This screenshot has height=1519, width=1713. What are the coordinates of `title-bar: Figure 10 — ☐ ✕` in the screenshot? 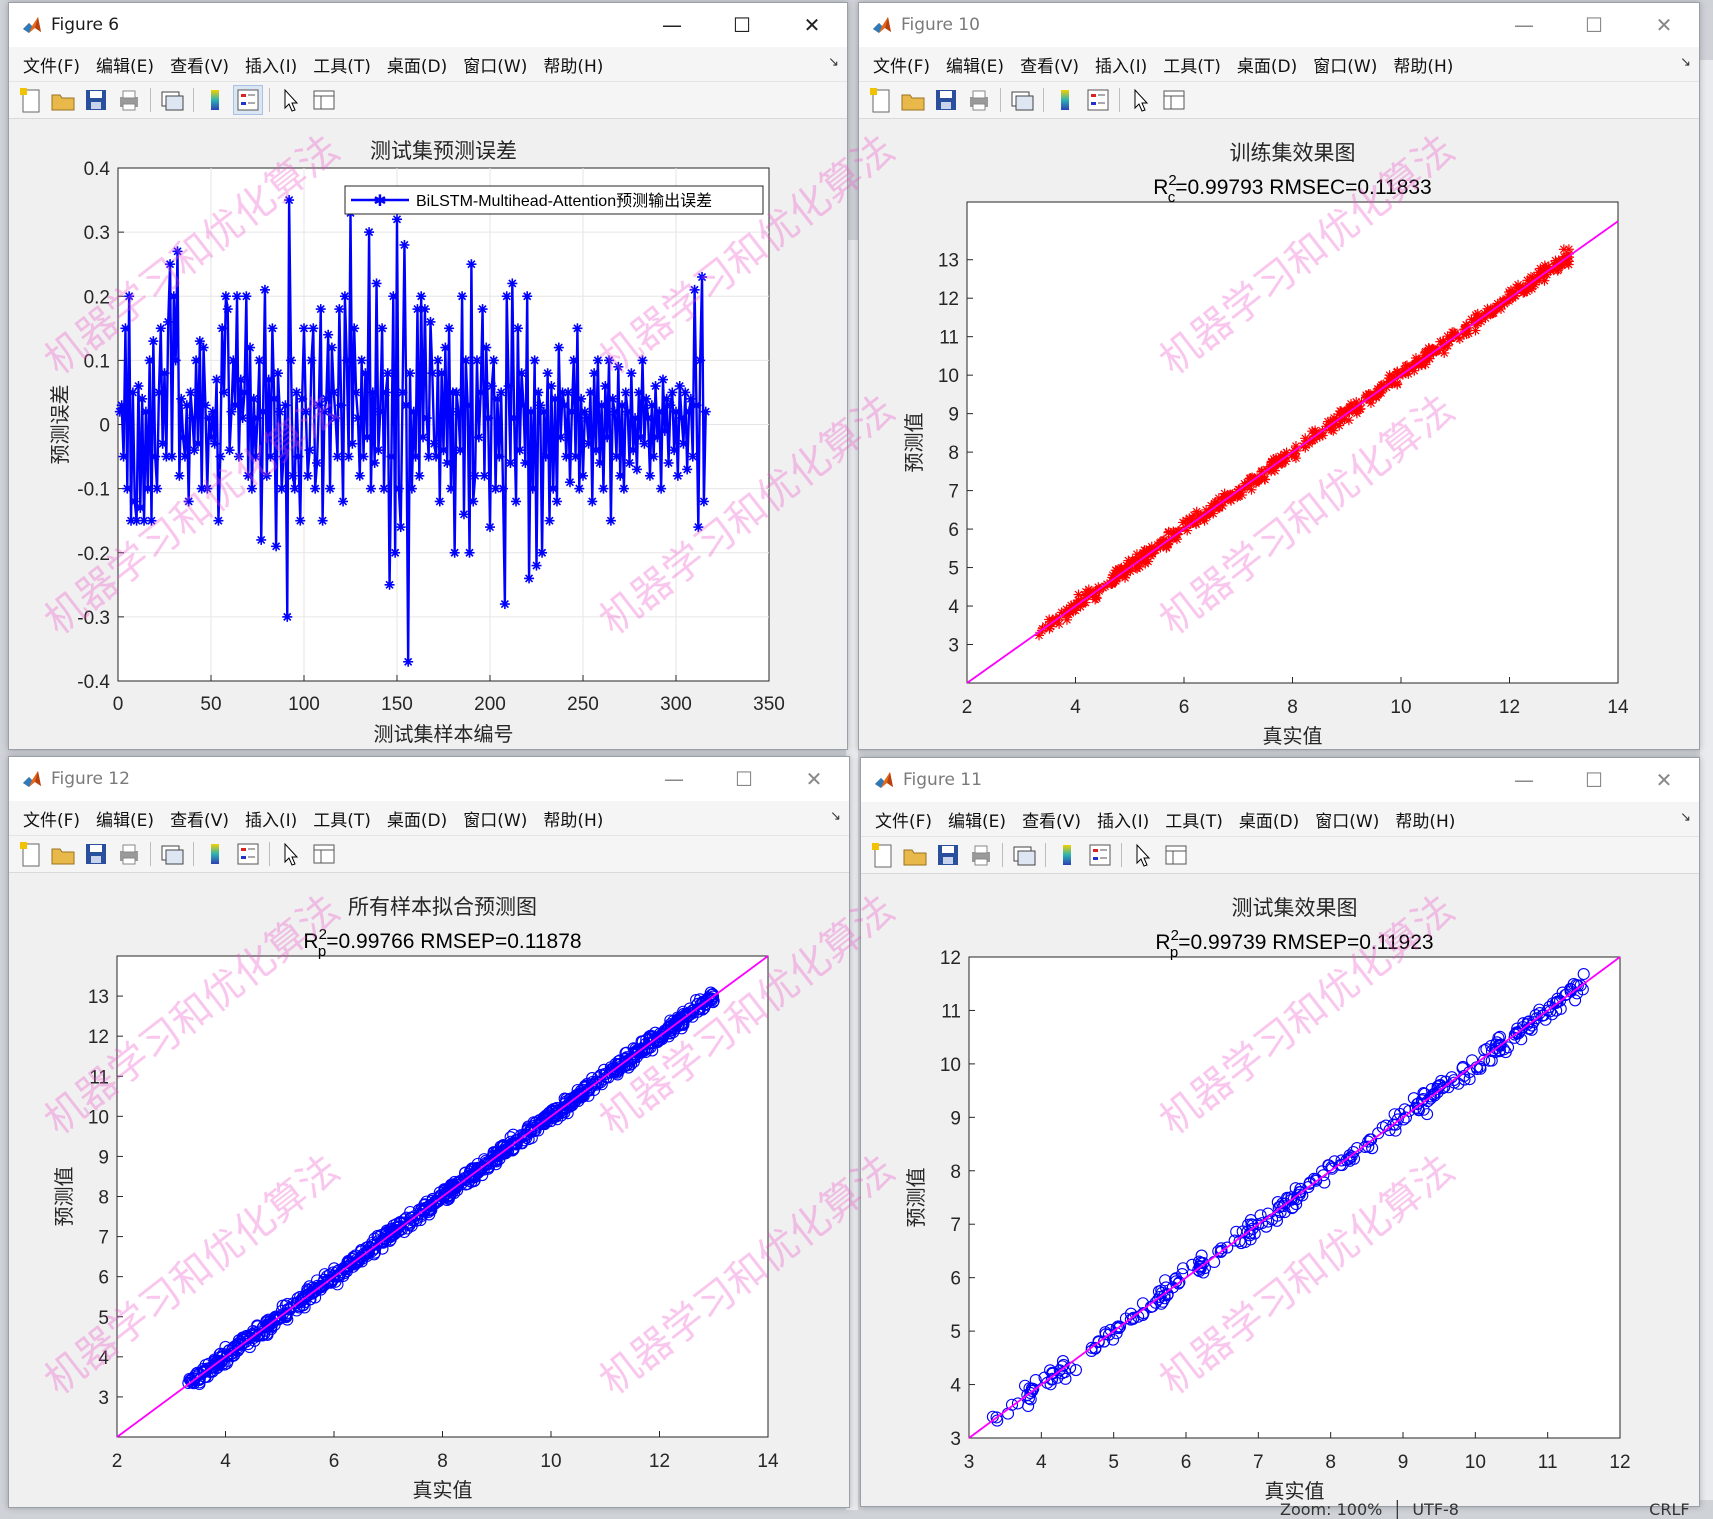 It's located at (1279, 25).